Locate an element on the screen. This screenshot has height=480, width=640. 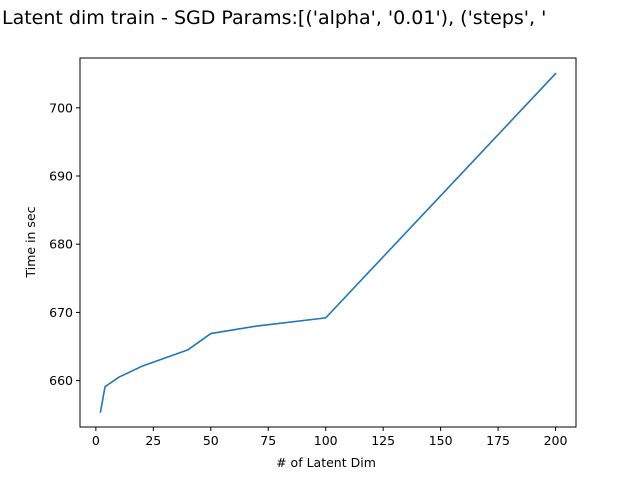
y-axis: 660 670 680 690 700 is located at coordinates (64, 244).